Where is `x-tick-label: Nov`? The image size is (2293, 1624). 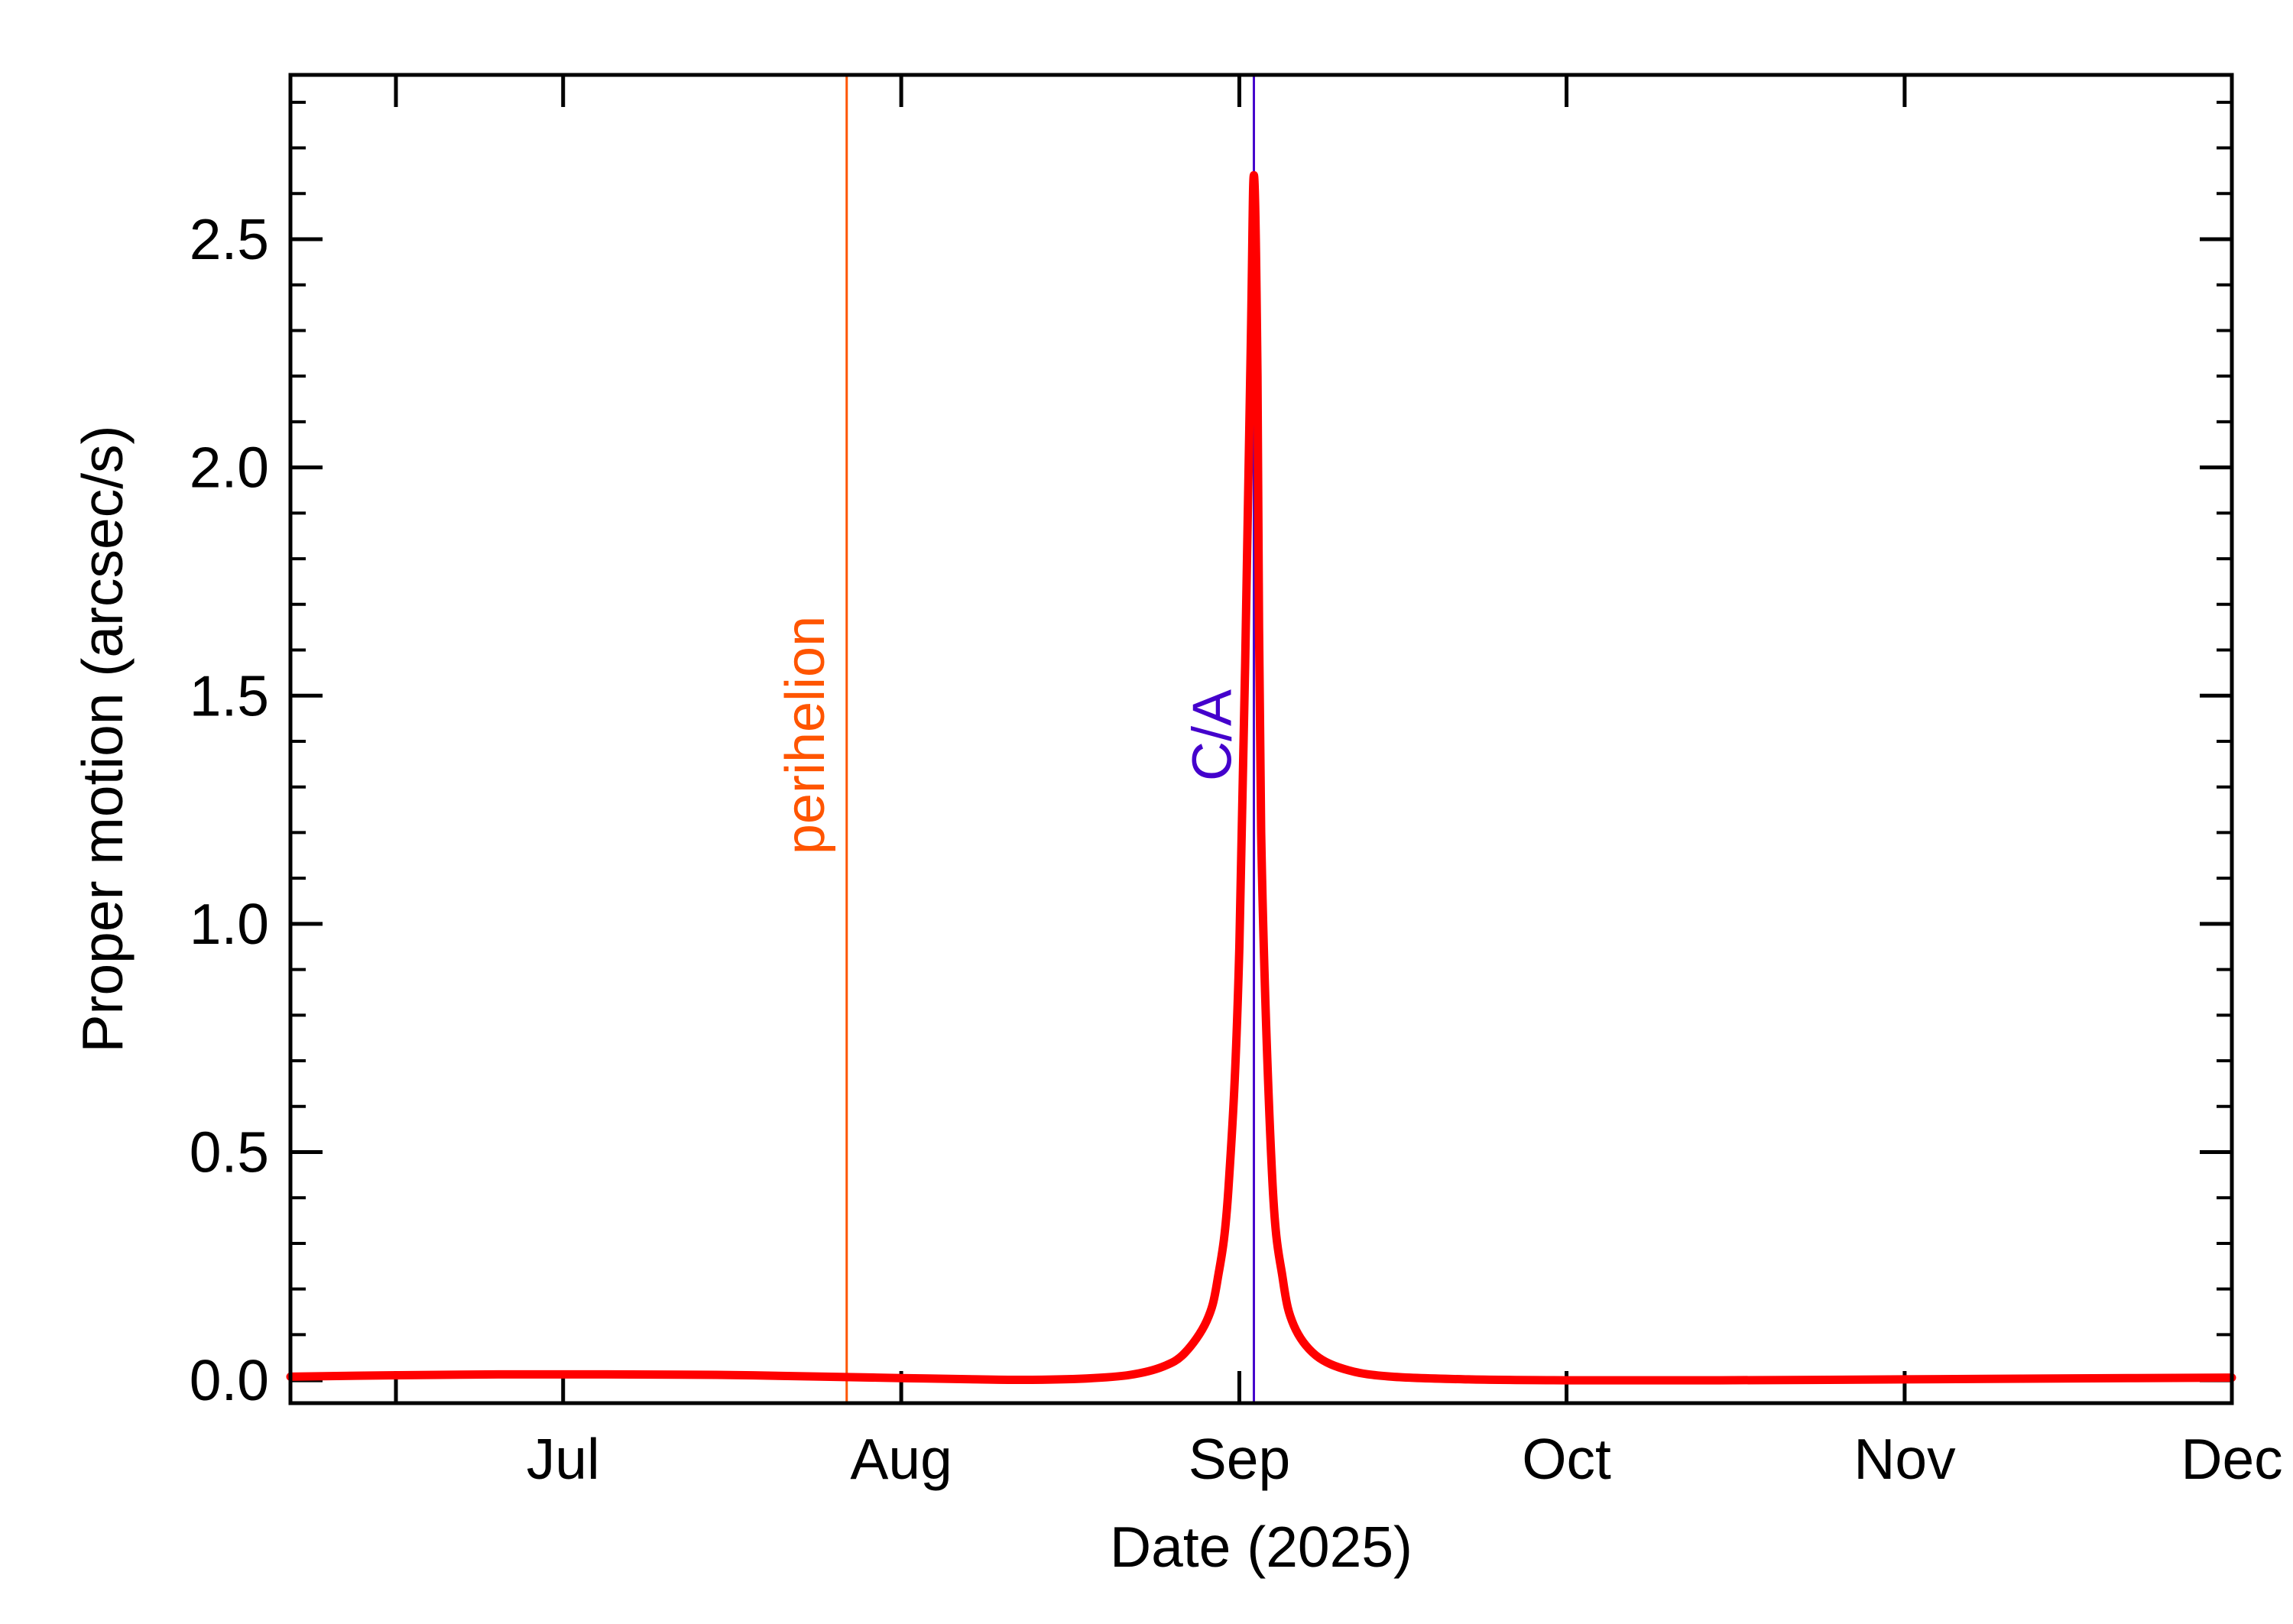 x-tick-label: Nov is located at coordinates (1905, 1459).